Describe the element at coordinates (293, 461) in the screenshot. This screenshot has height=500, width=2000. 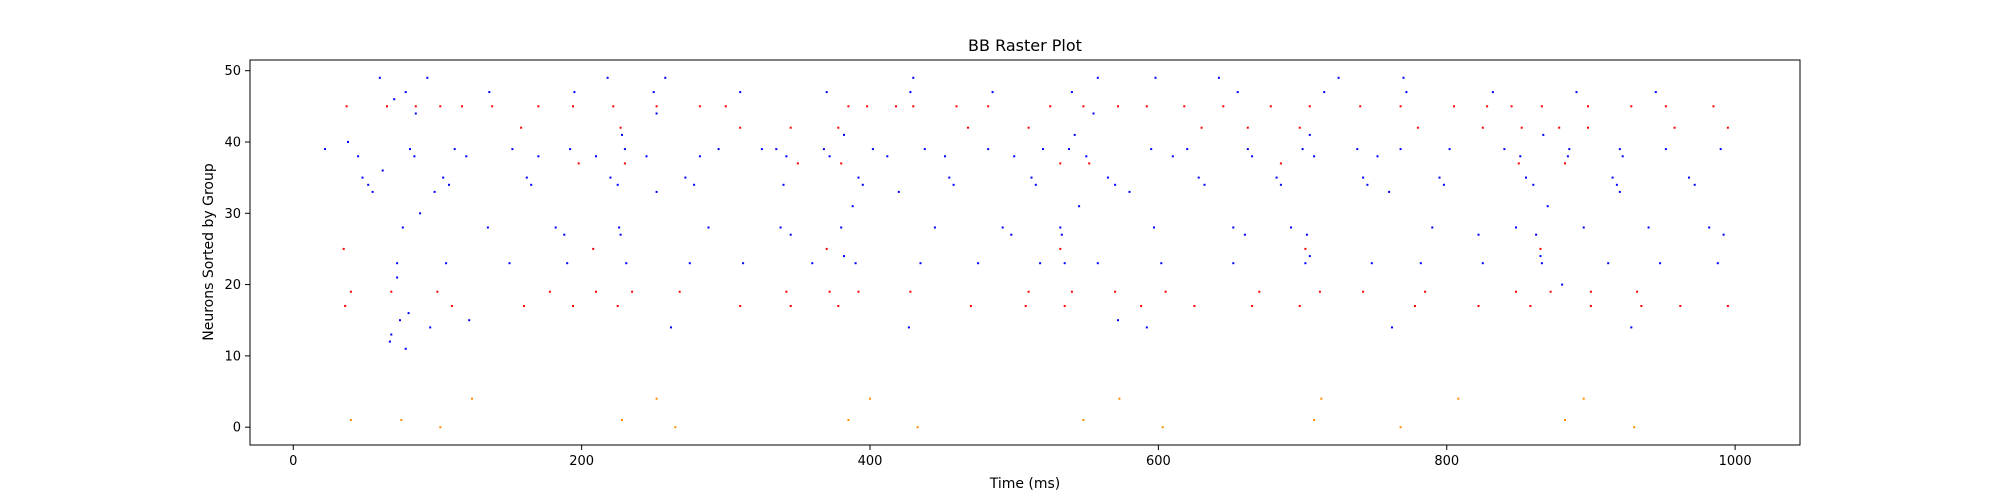
I see `x-tick-label: 0` at that location.